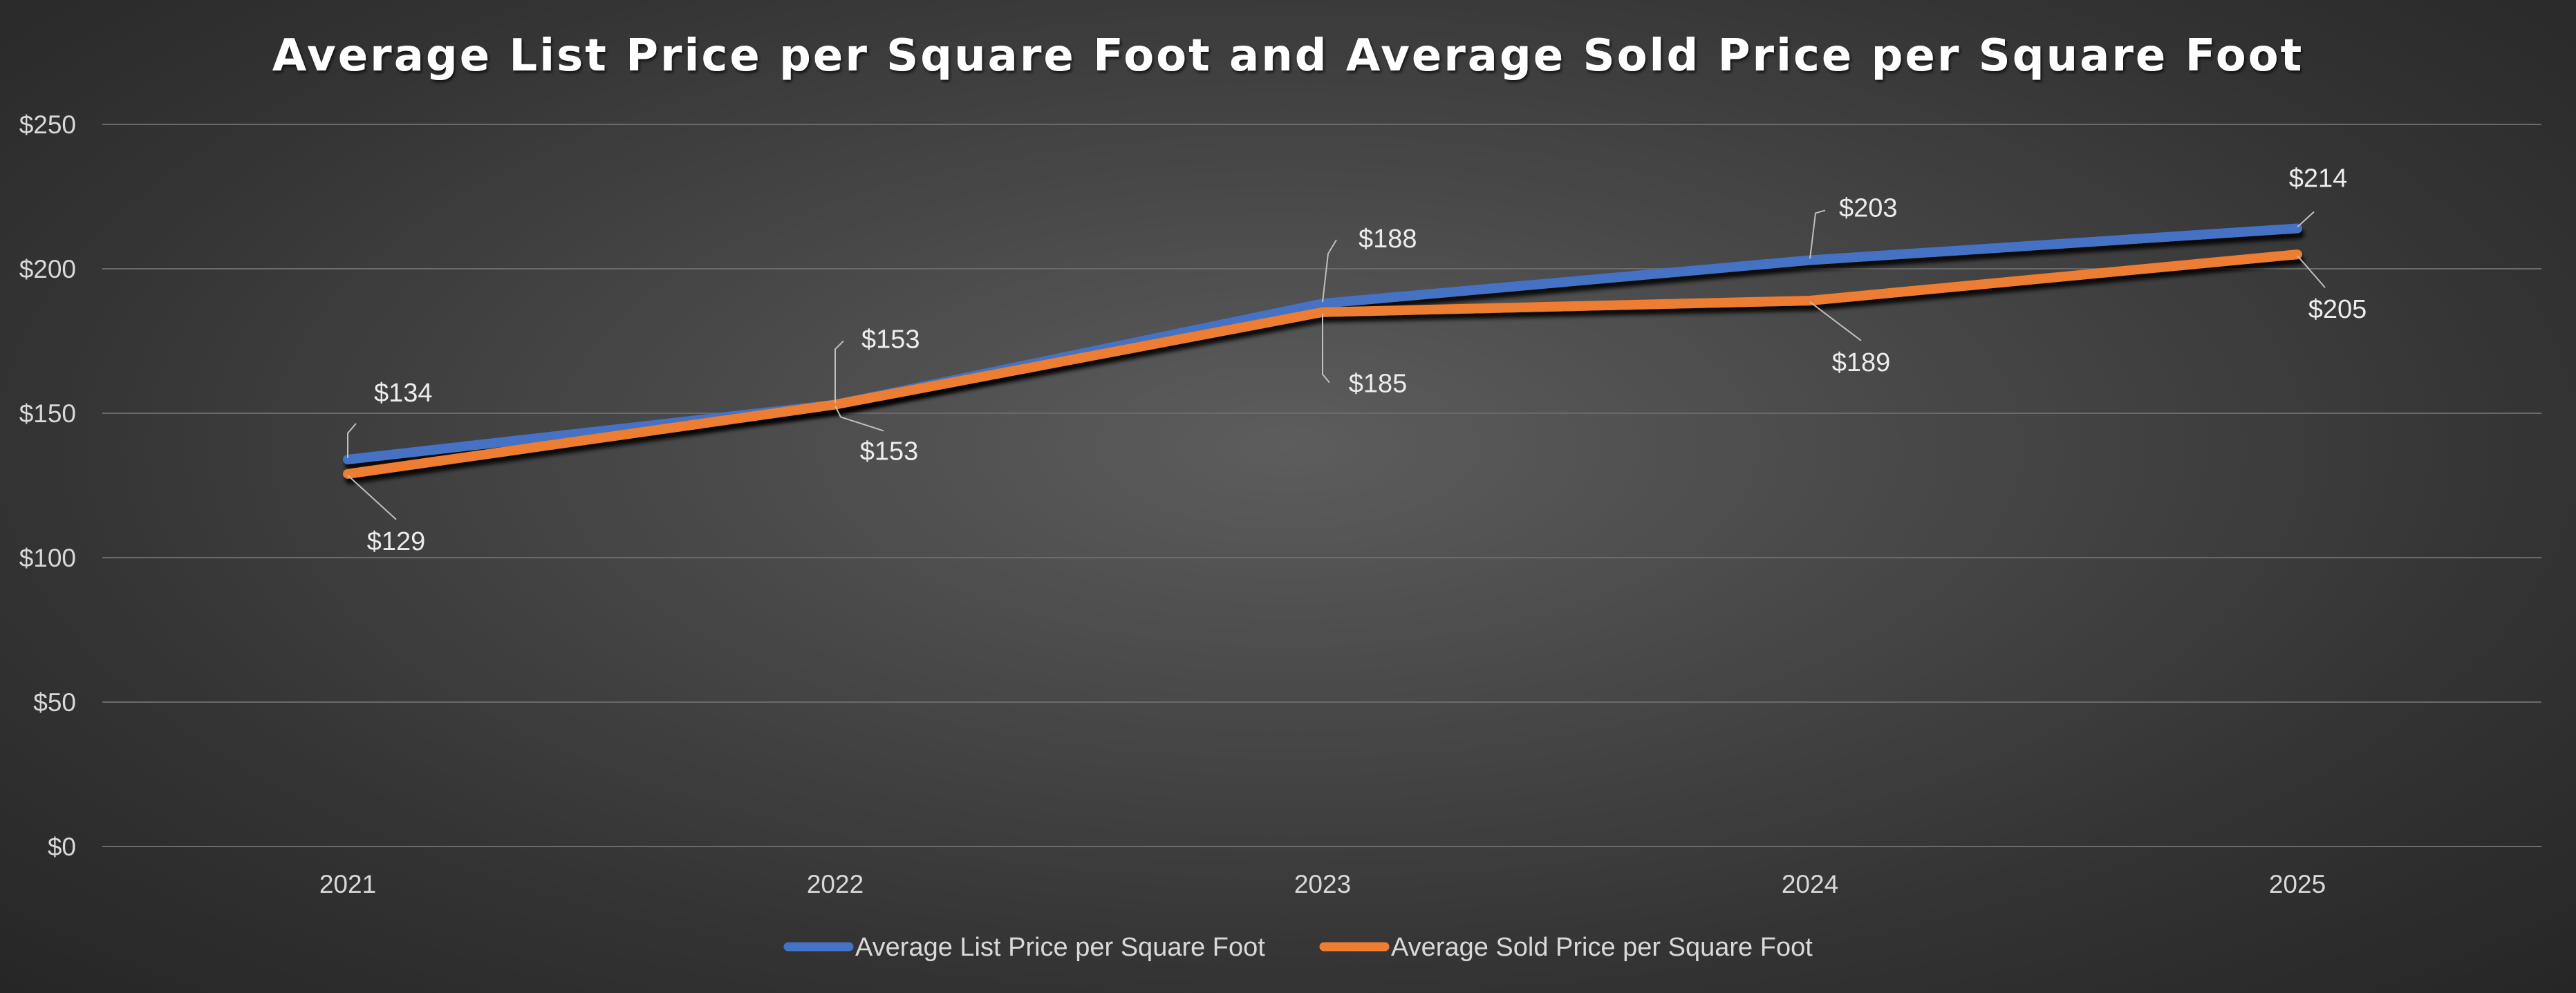 The image size is (2576, 993). Describe the element at coordinates (1868, 208) in the screenshot. I see `list-price-data-label: $203` at that location.